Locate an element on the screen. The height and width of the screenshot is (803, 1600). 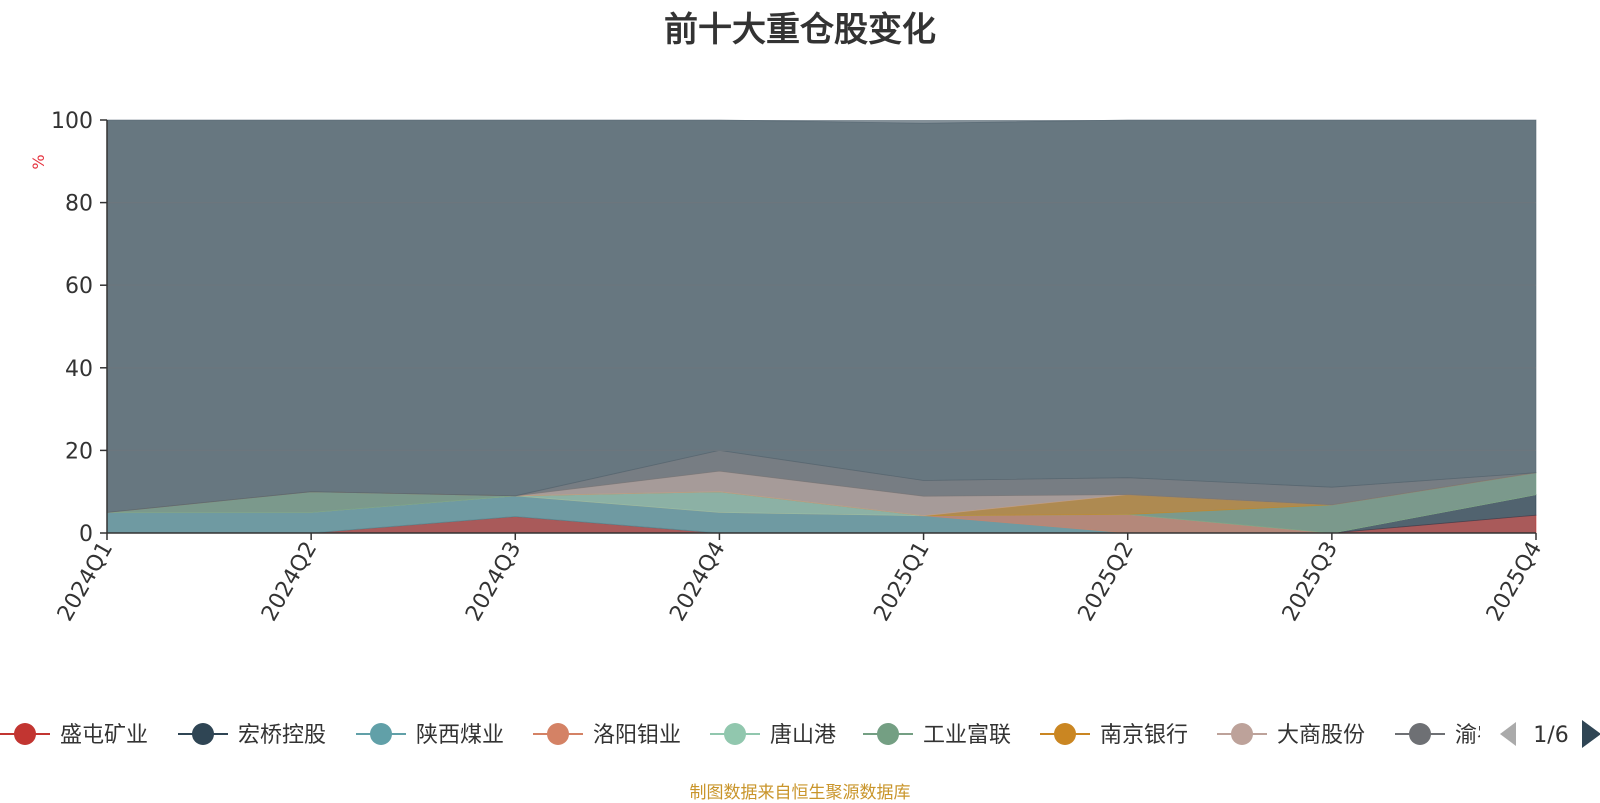
legend-item: 工业富联 is located at coordinates (937, 735).